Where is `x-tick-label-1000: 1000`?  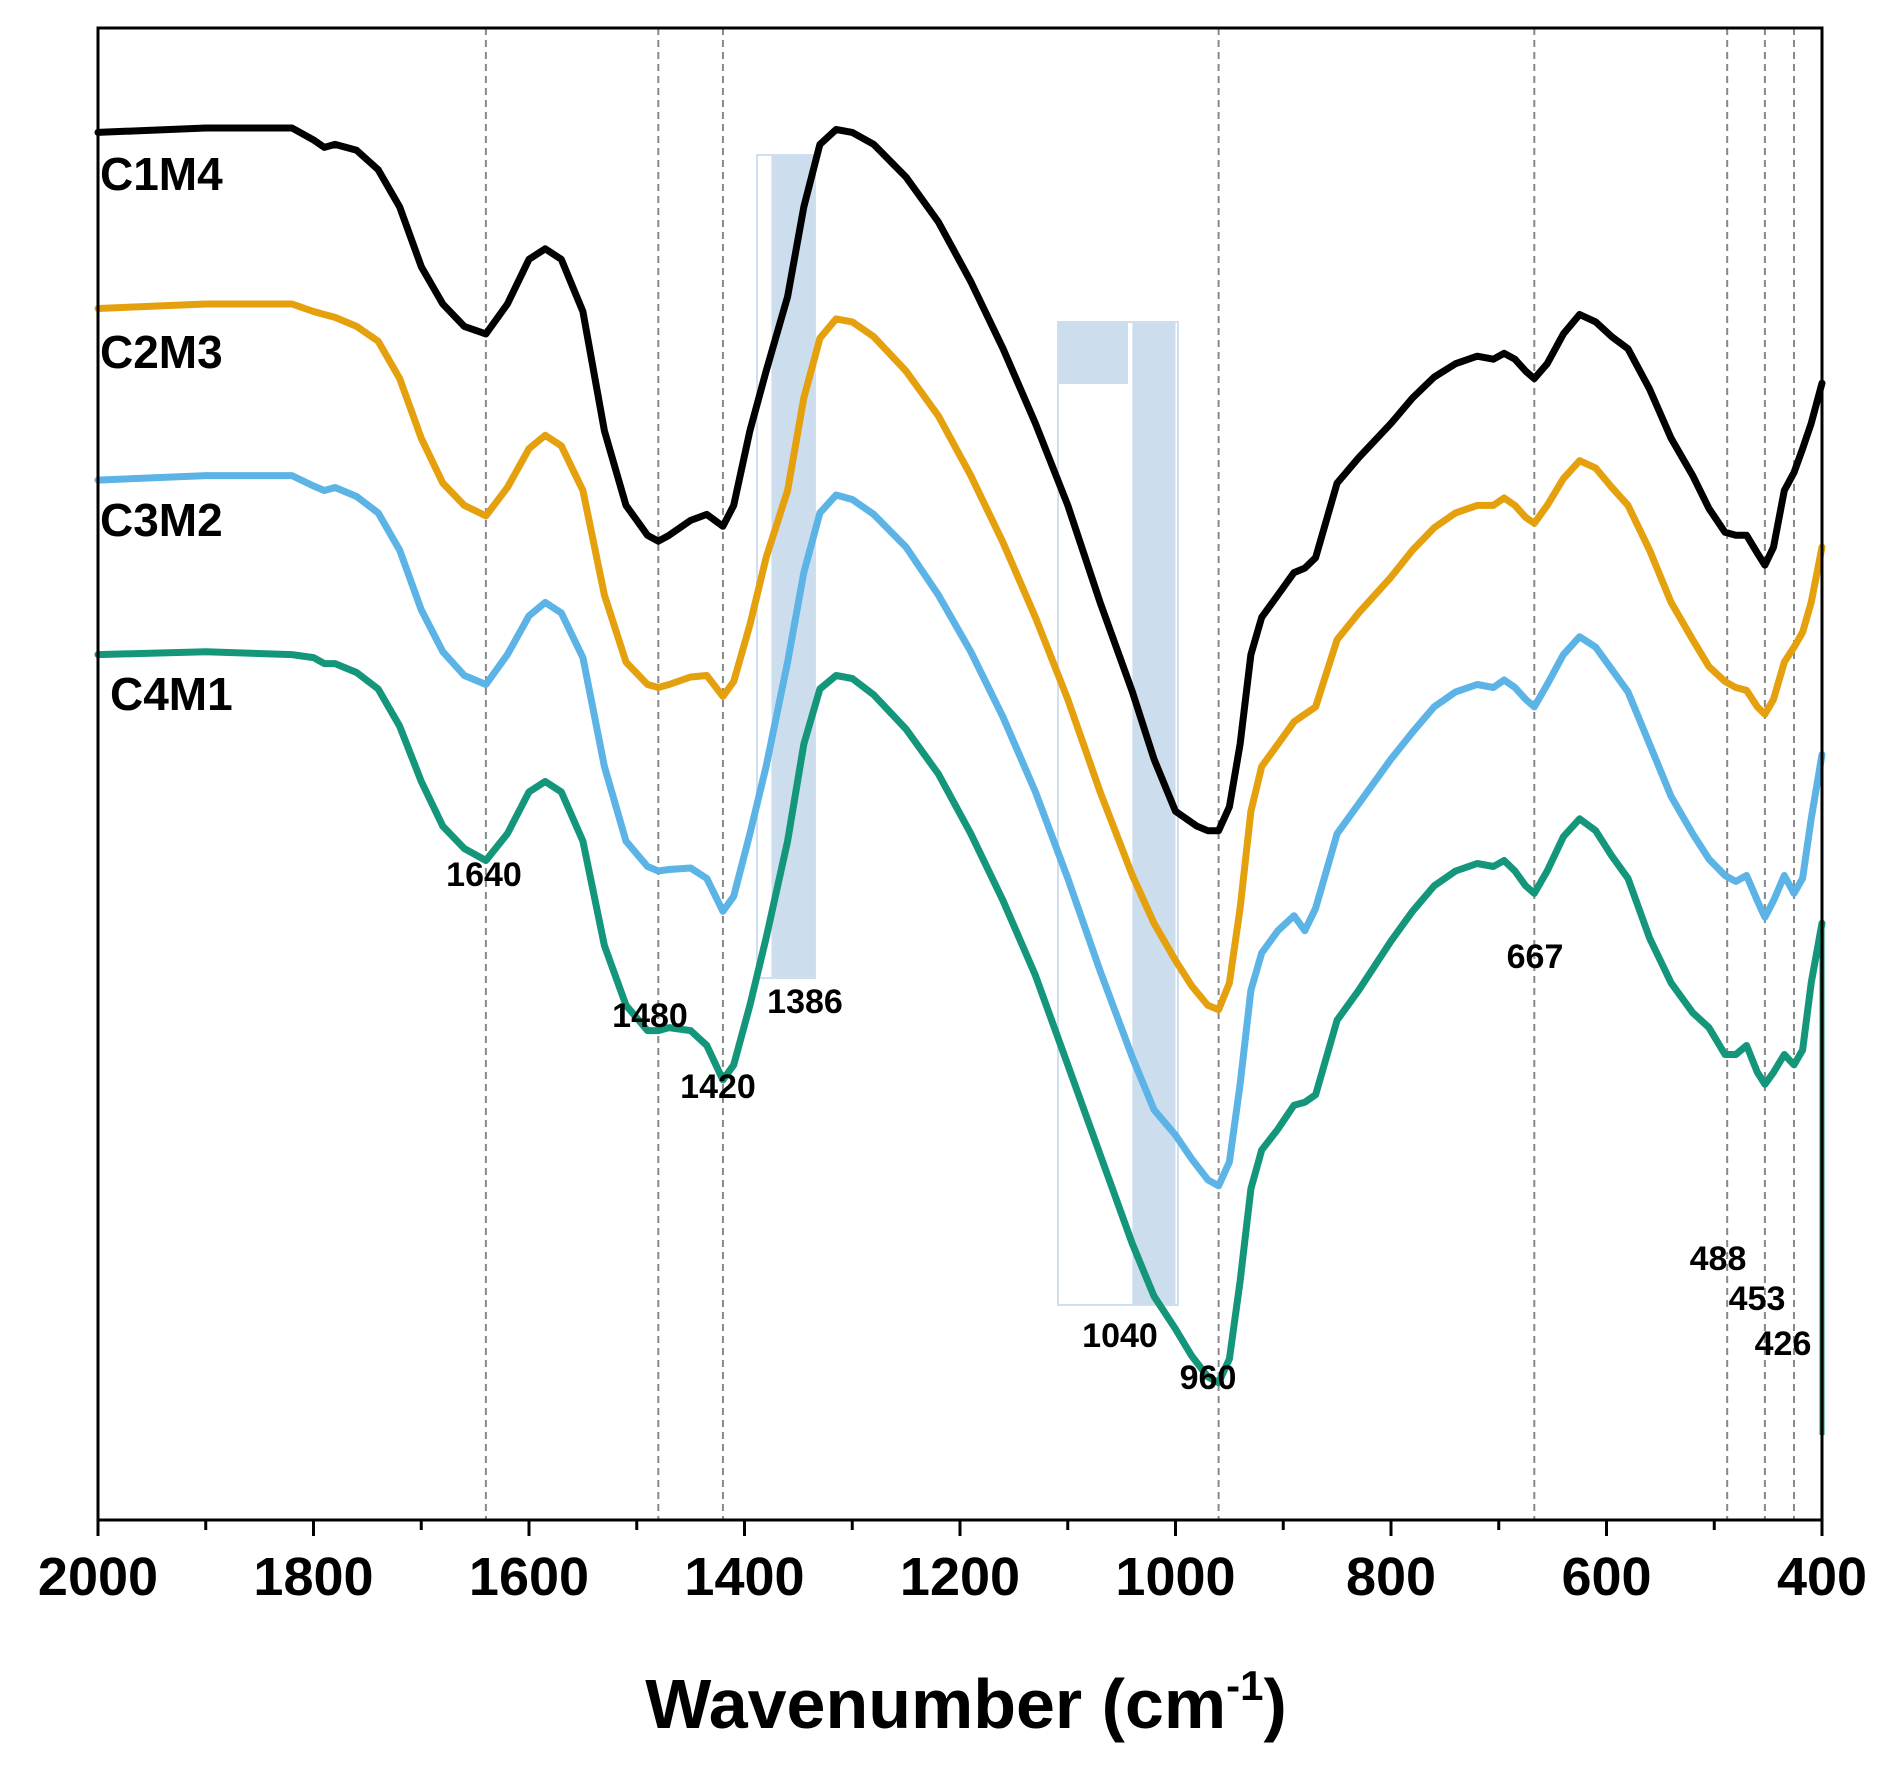 x-tick-label-1000: 1000 is located at coordinates (1175, 1577).